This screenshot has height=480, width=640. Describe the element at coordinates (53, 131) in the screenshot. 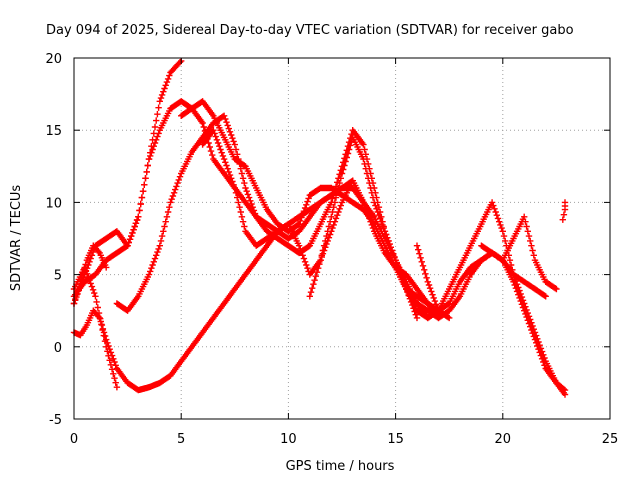

I see `y-tick-label: 15` at that location.